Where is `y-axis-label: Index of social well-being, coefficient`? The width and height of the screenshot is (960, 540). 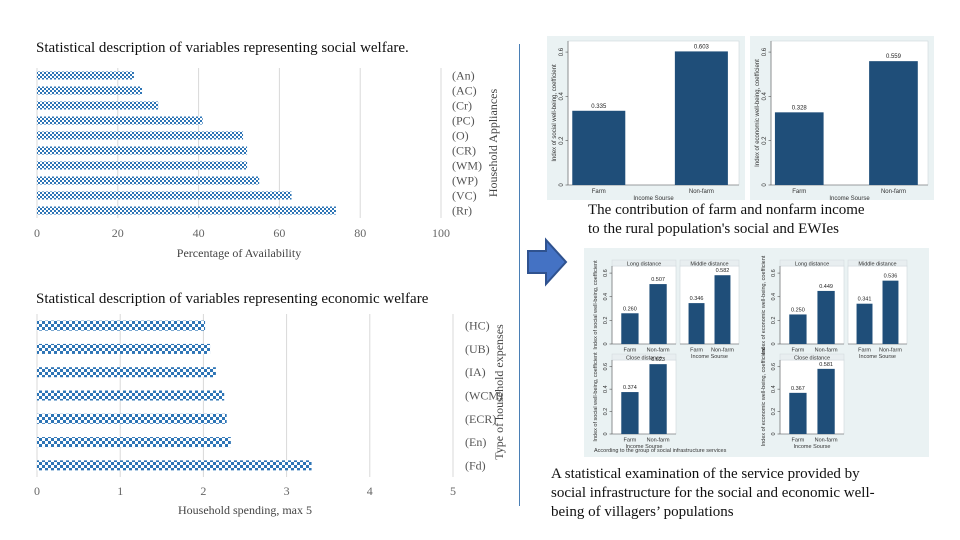
y-axis-label: Index of social well-being, coefficient is located at coordinates (596, 397).